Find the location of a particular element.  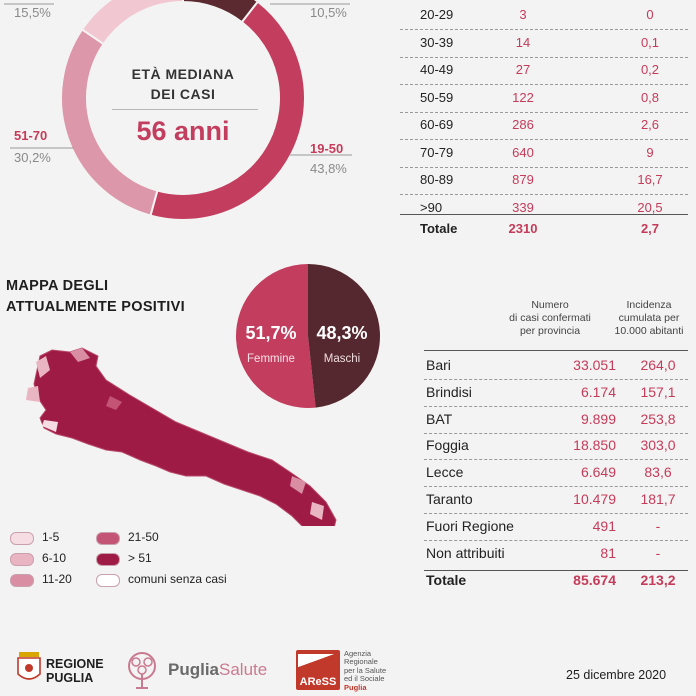

province-incidence: 181,7 is located at coordinates (658, 499).